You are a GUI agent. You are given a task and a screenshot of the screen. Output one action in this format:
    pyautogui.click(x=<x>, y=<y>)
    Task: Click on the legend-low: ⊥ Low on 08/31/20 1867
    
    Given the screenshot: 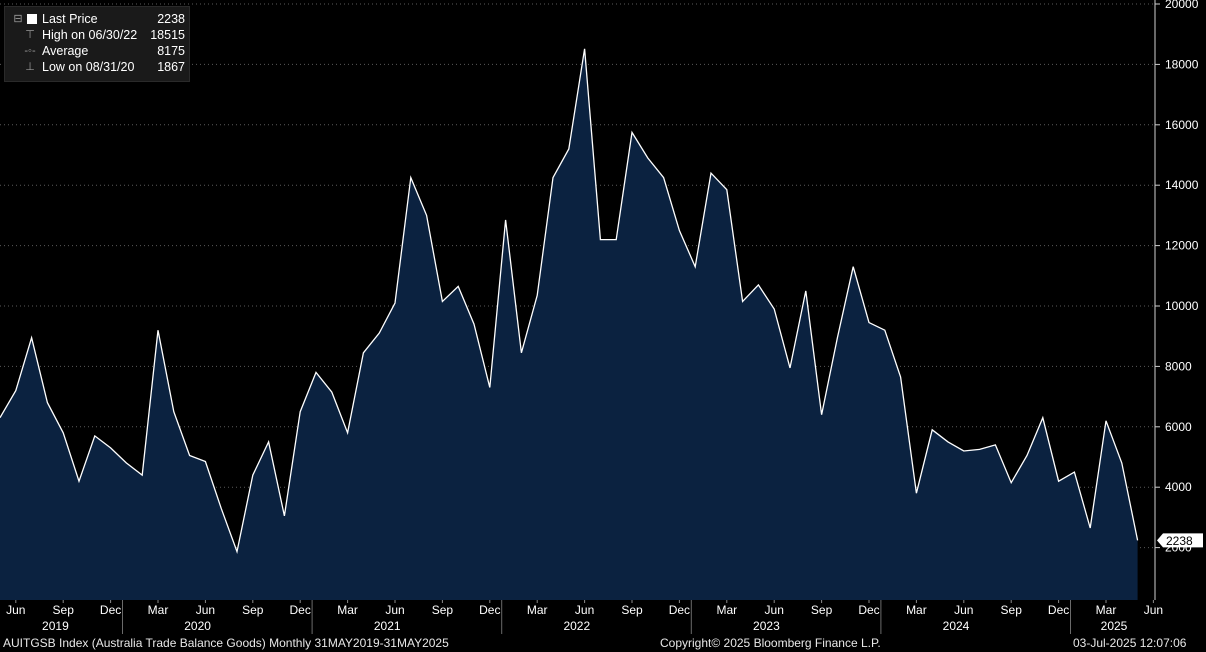 What is the action you would take?
    pyautogui.click(x=97, y=67)
    